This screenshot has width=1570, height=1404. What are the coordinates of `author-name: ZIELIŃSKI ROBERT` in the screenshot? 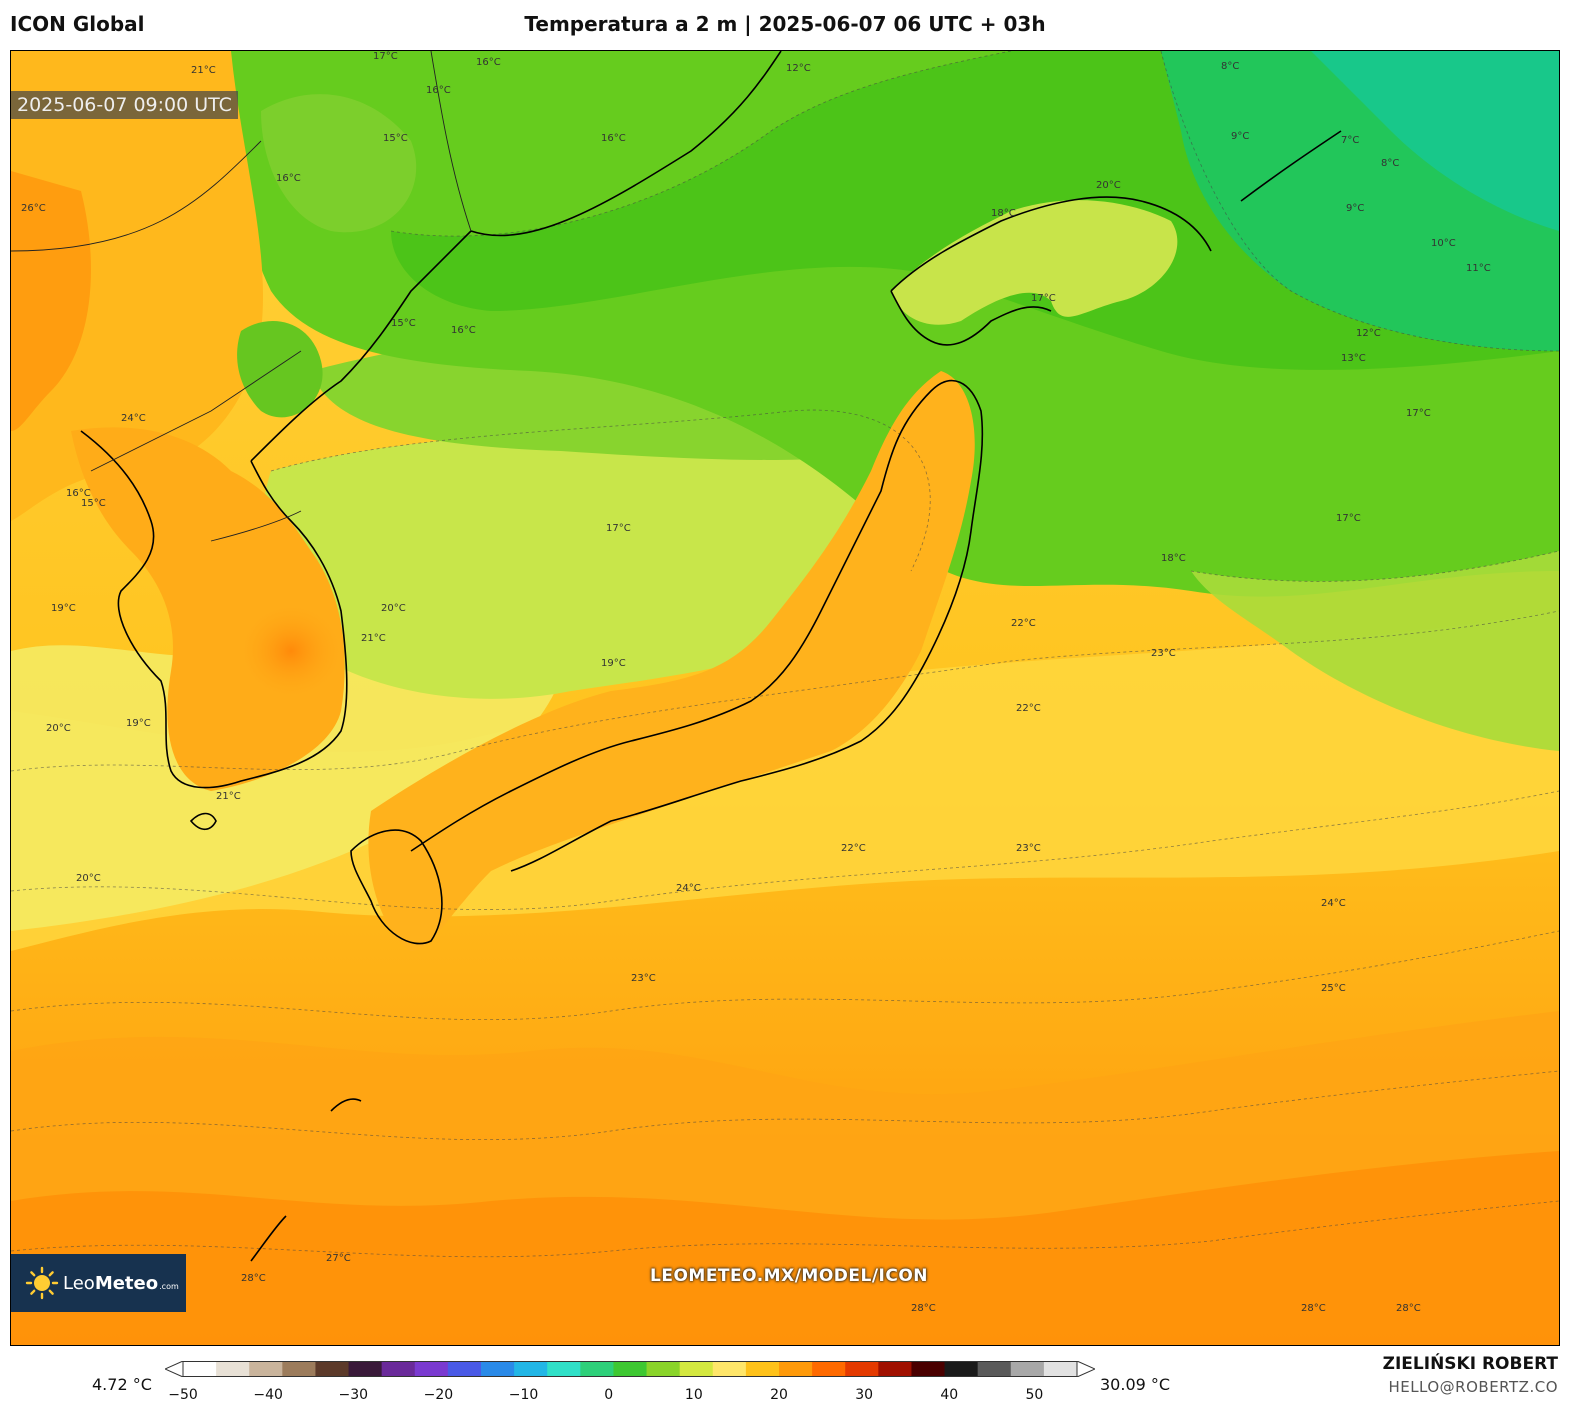 It's located at (1470, 1364).